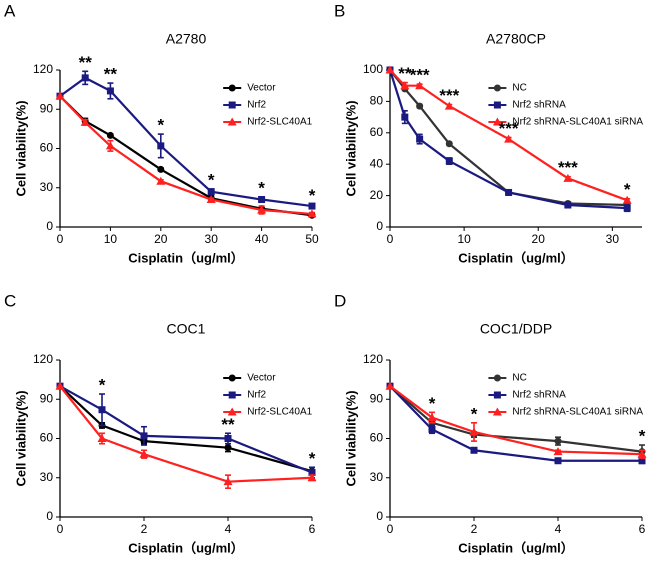  I want to click on x-tick-label: 50, so click(312, 239).